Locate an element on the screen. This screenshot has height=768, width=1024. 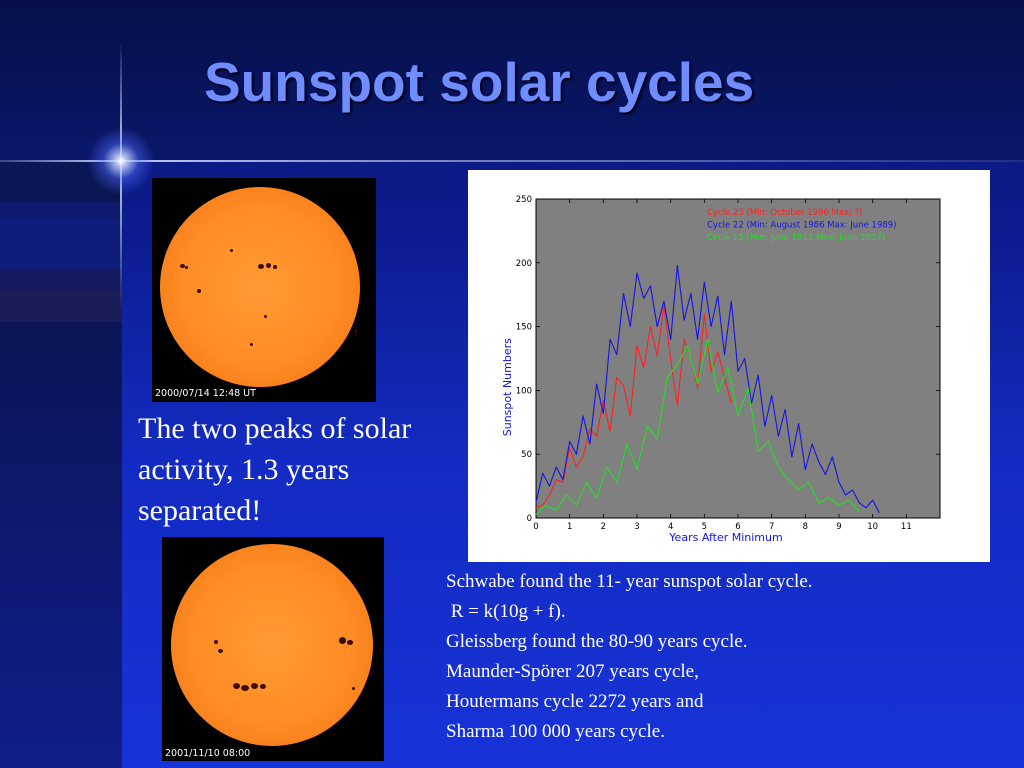
y-tick-label: 0 is located at coordinates (529, 519).